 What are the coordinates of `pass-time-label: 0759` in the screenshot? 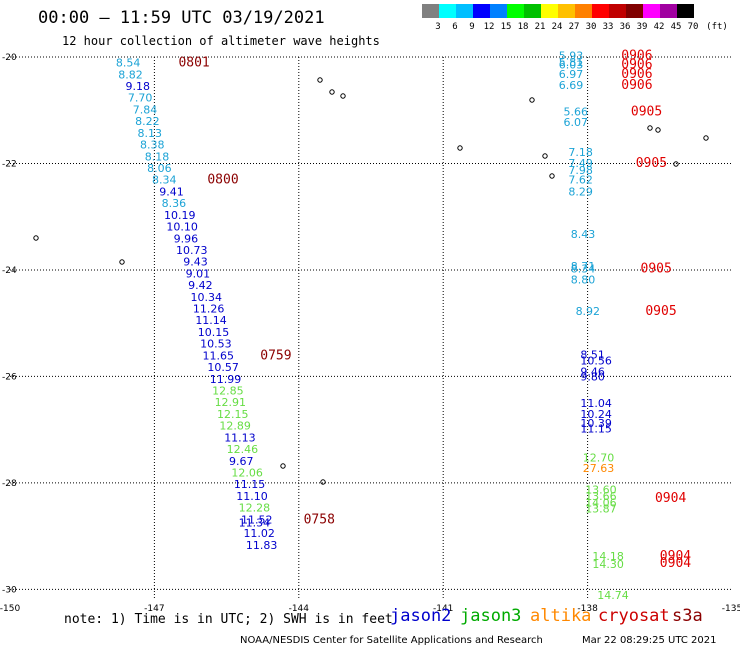 It's located at (275, 355).